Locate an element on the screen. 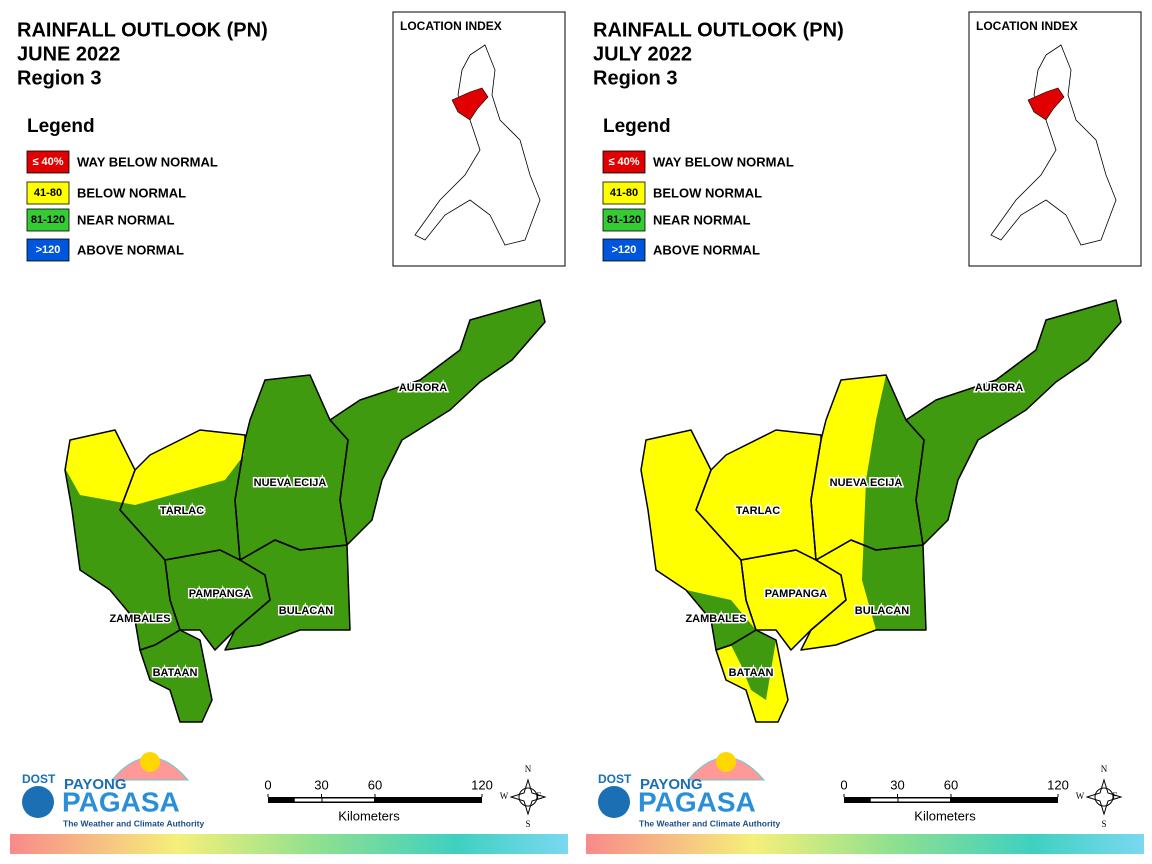 This screenshot has width=1152, height=864. bottom-band is located at coordinates (865, 844).